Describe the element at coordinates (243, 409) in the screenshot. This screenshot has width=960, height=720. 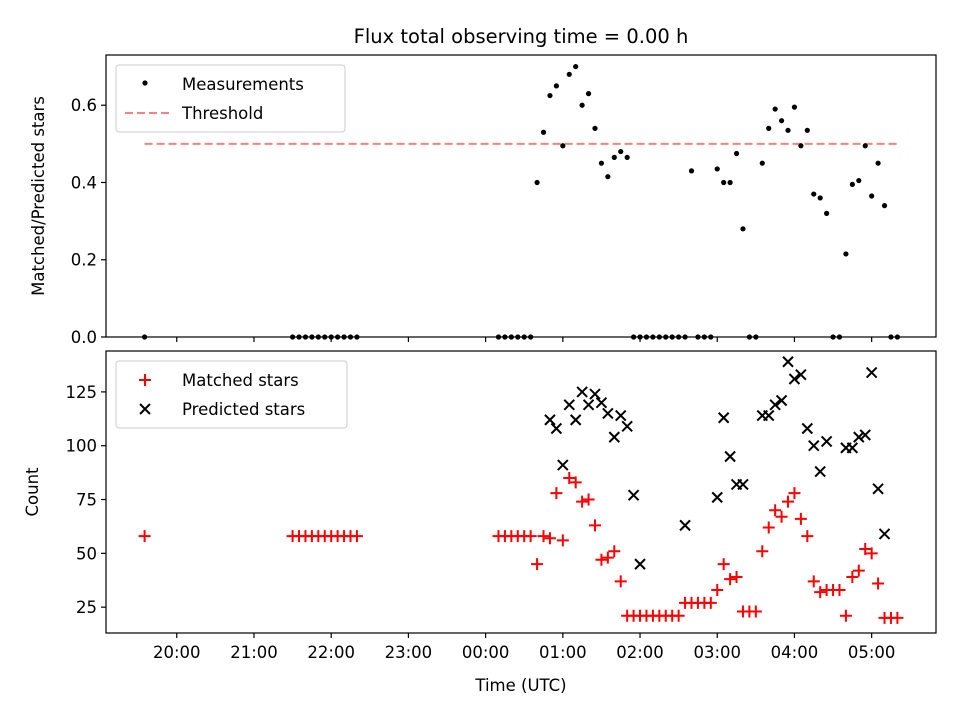
I see `legend-predicted-label: Predicted stars` at that location.